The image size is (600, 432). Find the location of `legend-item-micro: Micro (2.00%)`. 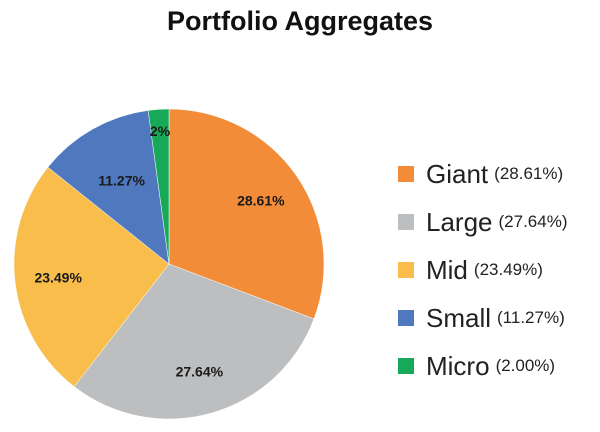

legend-item-micro: Micro (2.00%) is located at coordinates (482, 366).